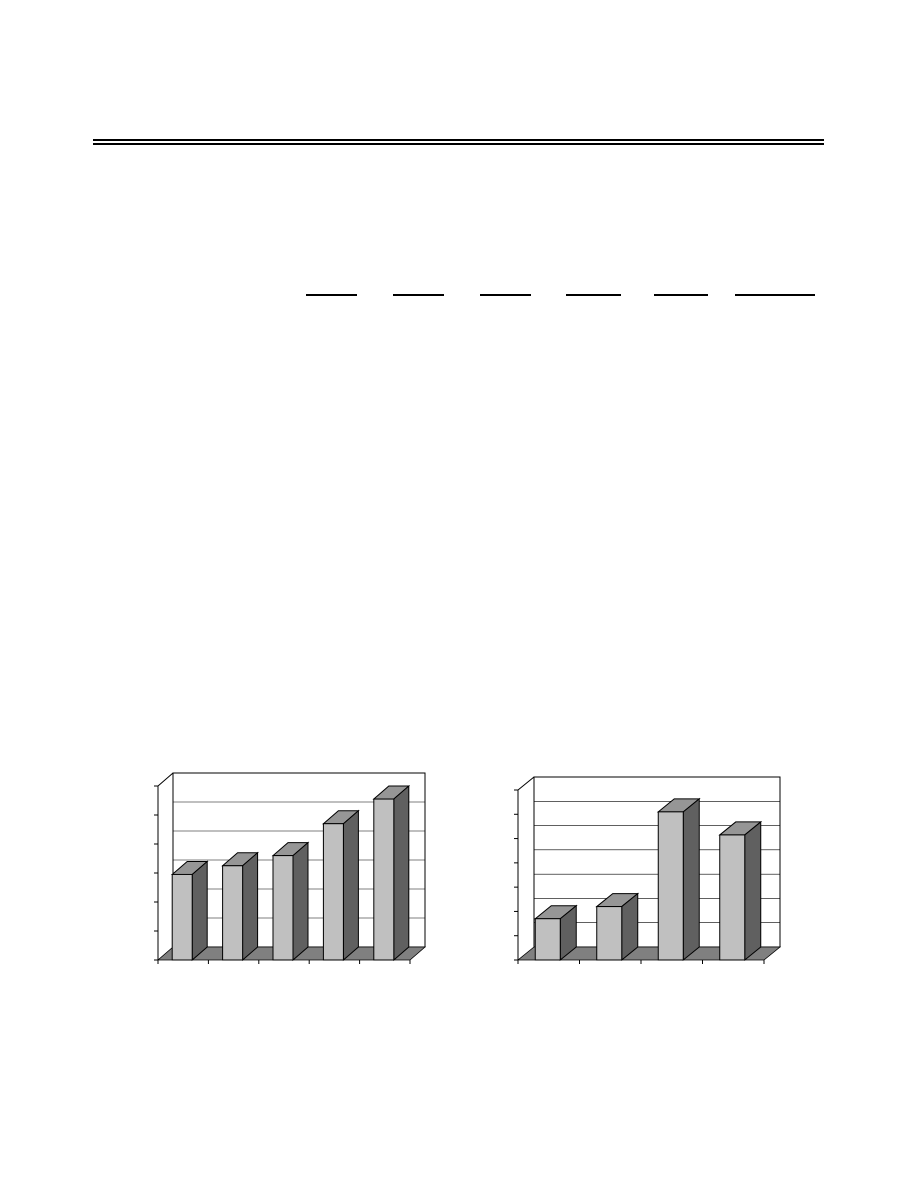 The width and height of the screenshot is (918, 1188). What do you see at coordinates (458, 144) in the screenshot?
I see `header-rule-bottom` at bounding box center [458, 144].